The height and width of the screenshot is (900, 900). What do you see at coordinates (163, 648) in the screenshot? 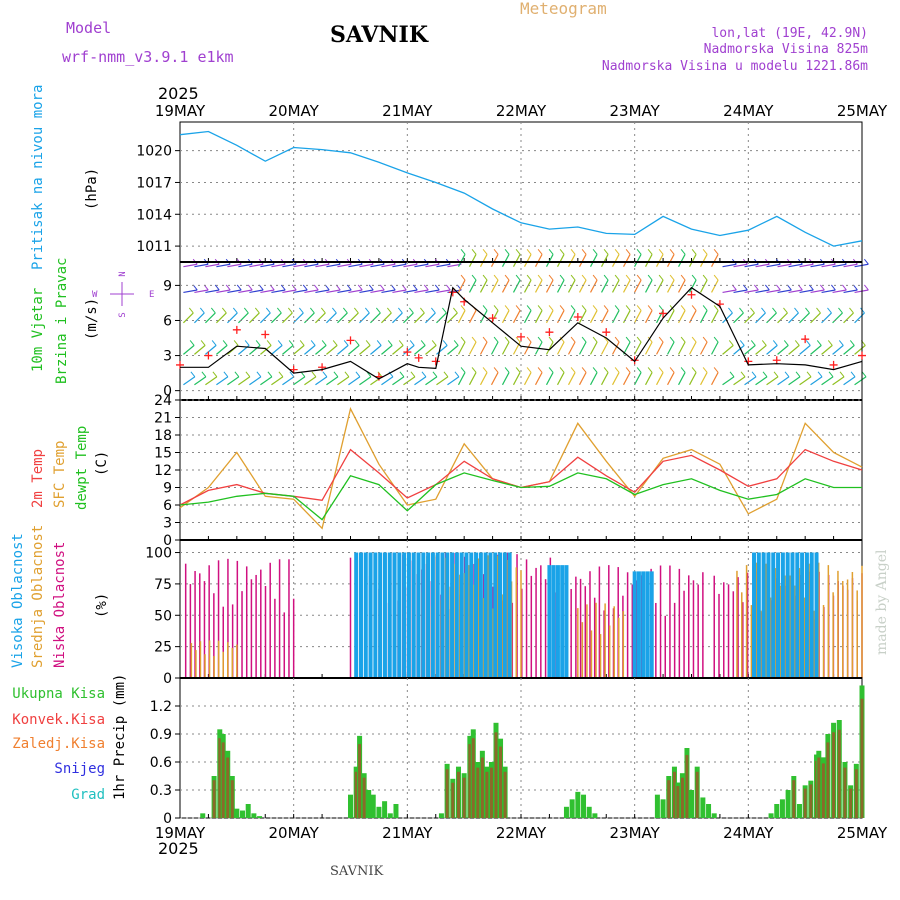
I see `y-tick-label: 25` at bounding box center [163, 648].